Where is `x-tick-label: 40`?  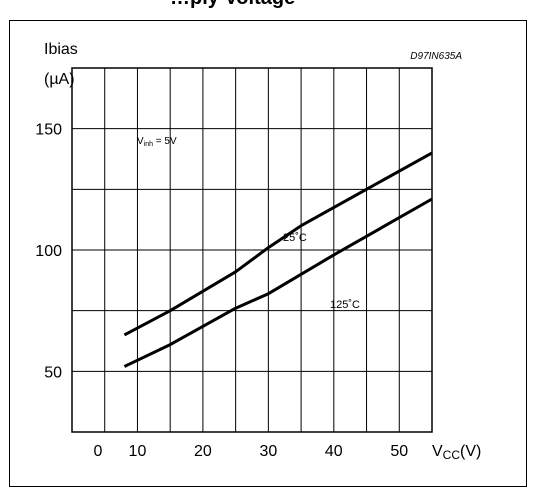
x-tick-label: 40 is located at coordinates (334, 451).